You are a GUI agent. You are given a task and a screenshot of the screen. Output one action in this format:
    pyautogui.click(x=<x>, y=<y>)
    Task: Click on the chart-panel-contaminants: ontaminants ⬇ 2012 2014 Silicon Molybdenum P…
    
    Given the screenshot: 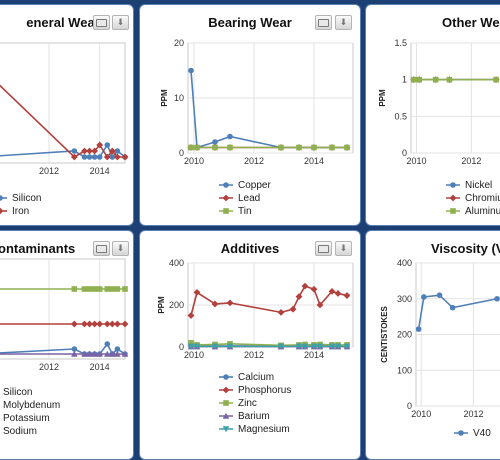 What is the action you would take?
    pyautogui.click(x=67, y=345)
    